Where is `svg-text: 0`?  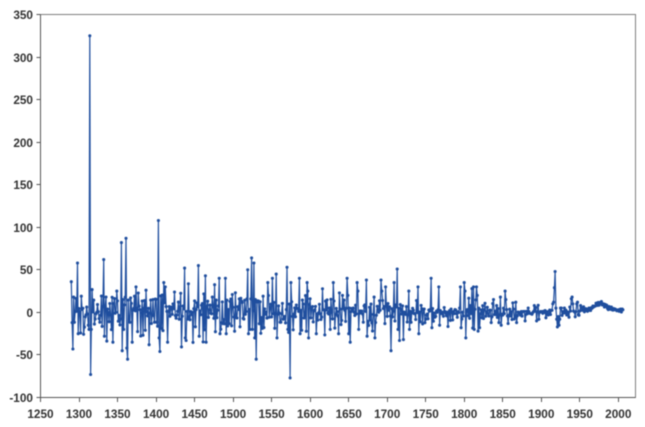 svg-text: 0 is located at coordinates (29, 313).